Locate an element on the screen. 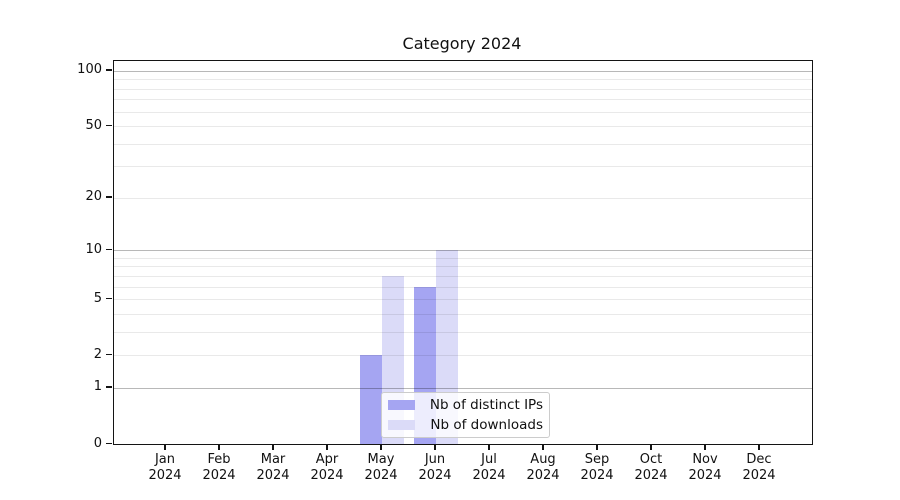 Image resolution: width=900 pixels, height=500 pixels. legend-label-downloads: Nb of downloads is located at coordinates (486, 425).